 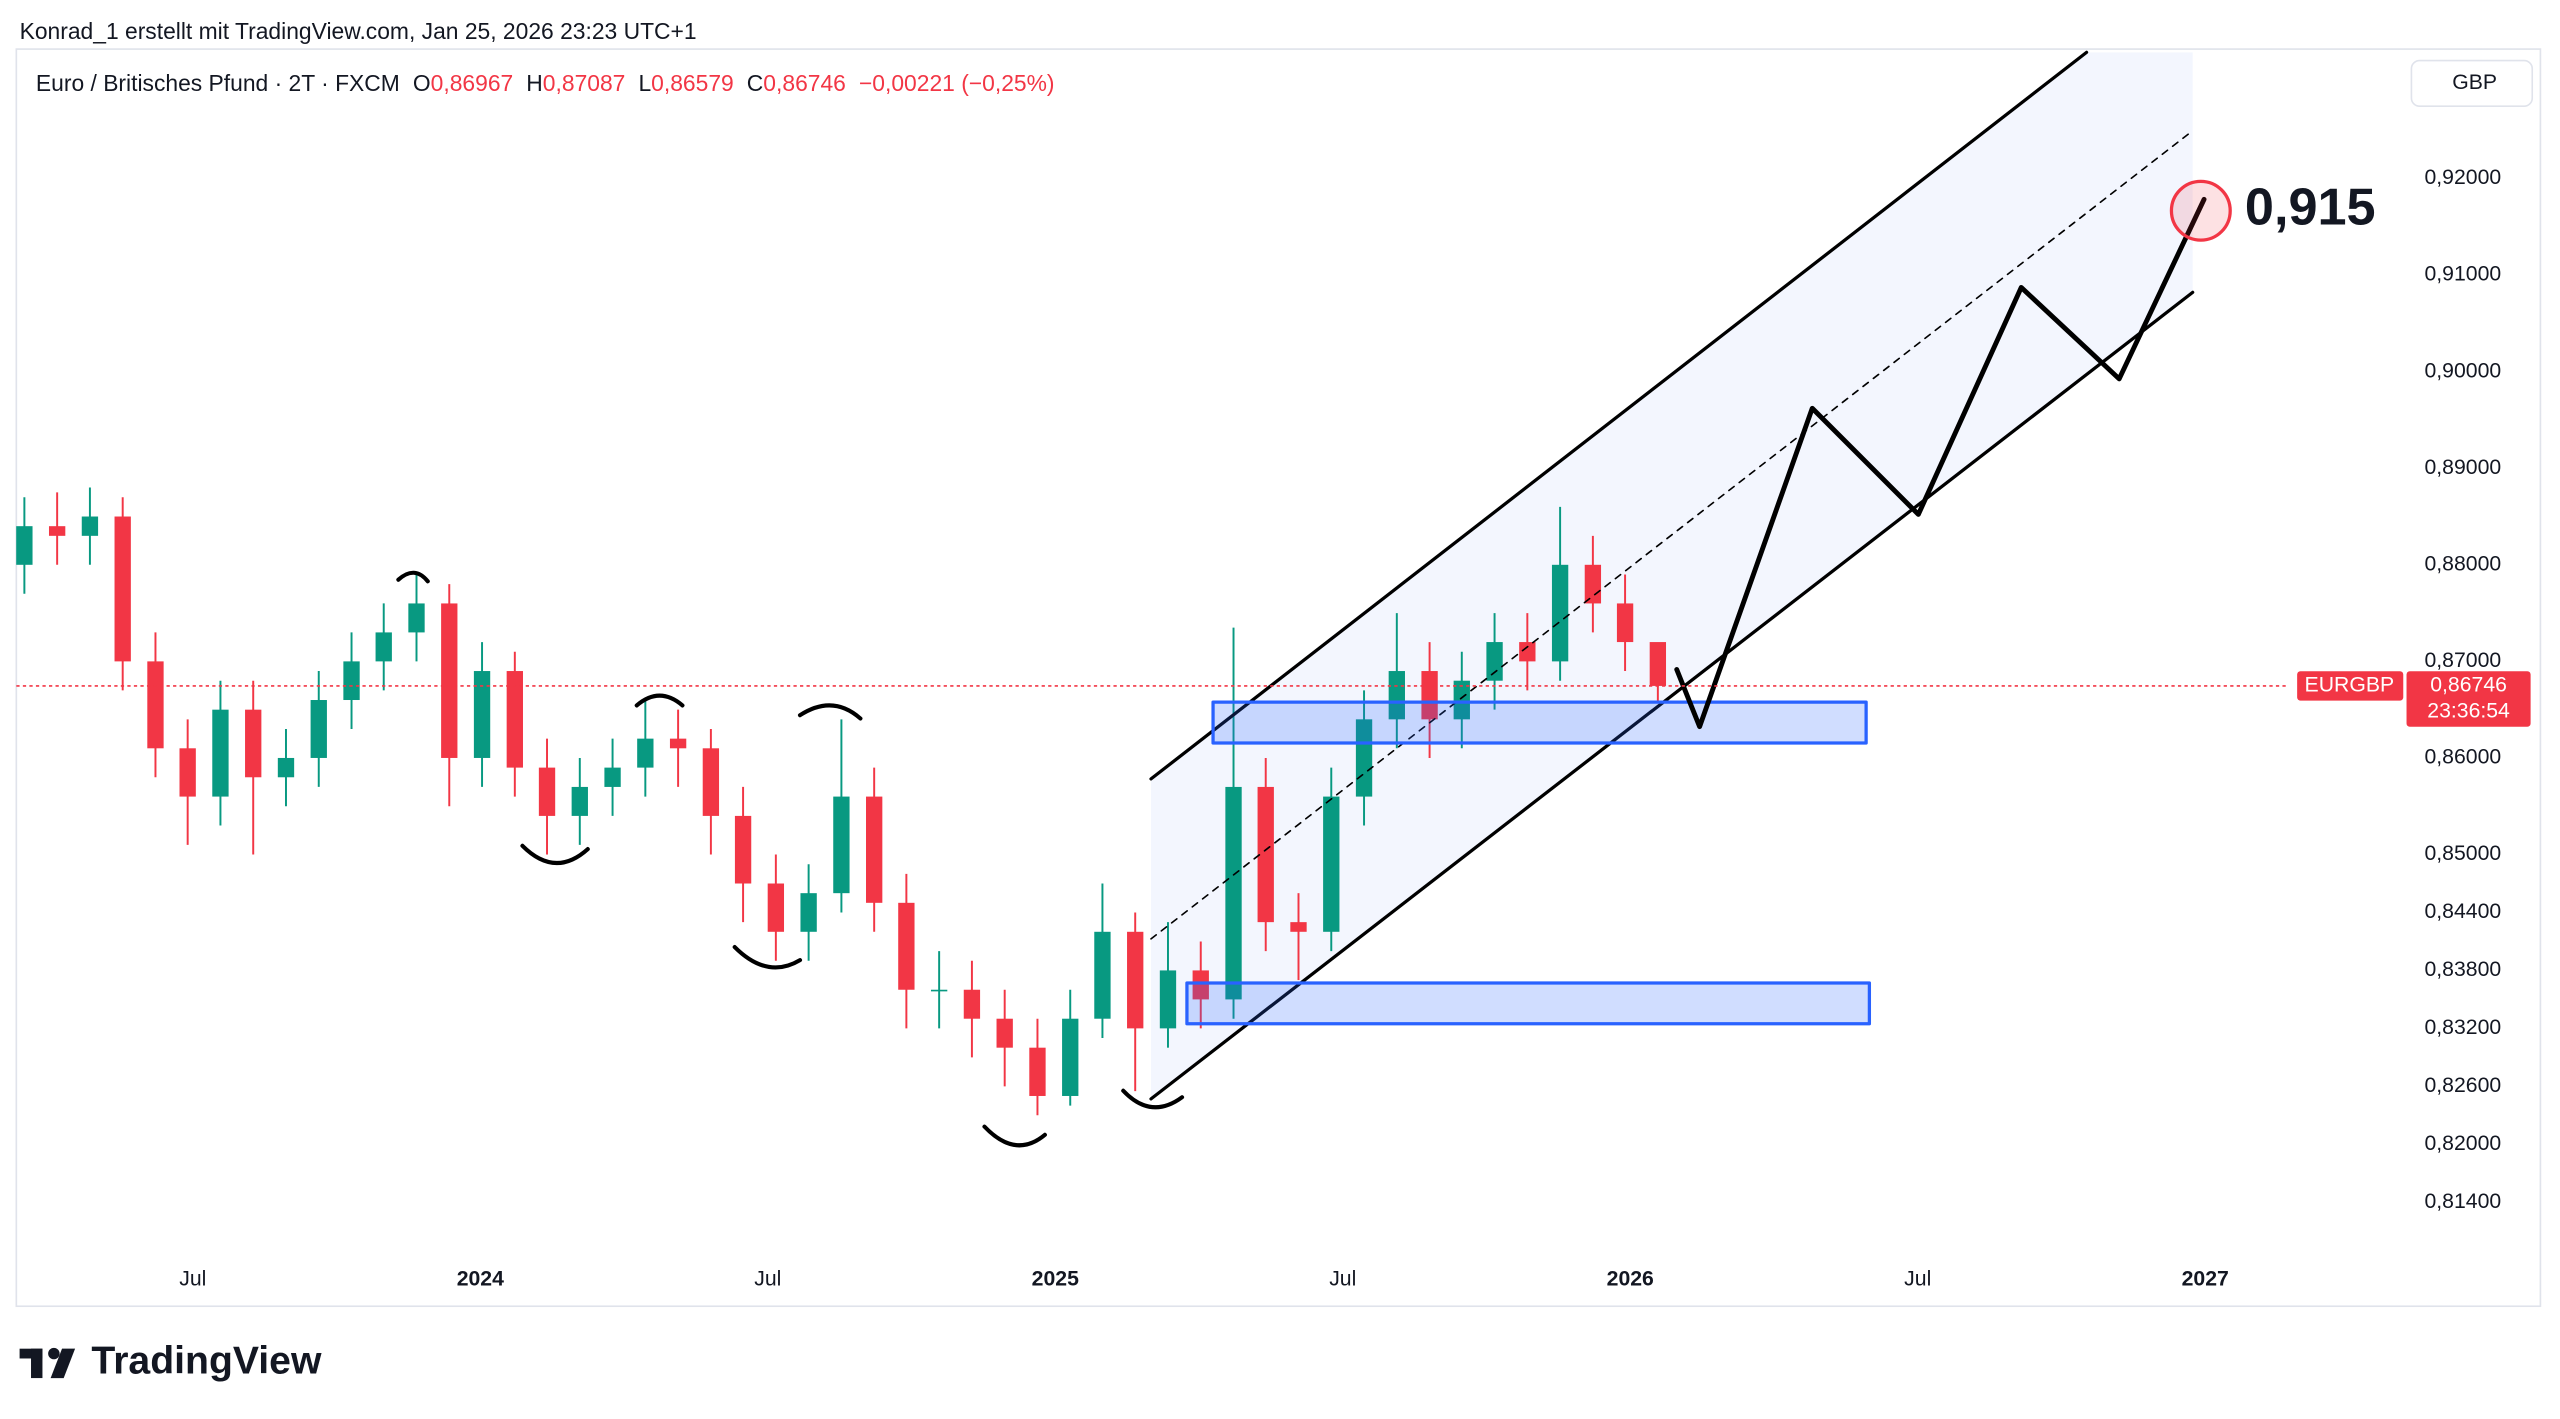 I want to click on x-tick-label: 2026, so click(x=1630, y=1279).